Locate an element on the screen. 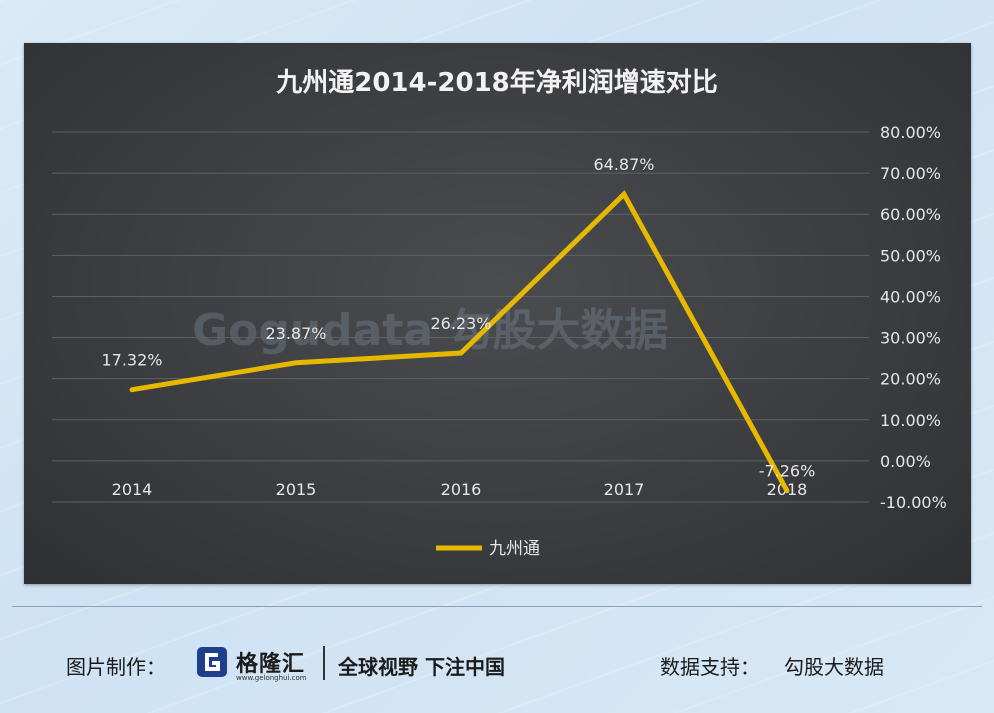 The image size is (994, 713). y-tick-label: 0.00% is located at coordinates (905, 461).